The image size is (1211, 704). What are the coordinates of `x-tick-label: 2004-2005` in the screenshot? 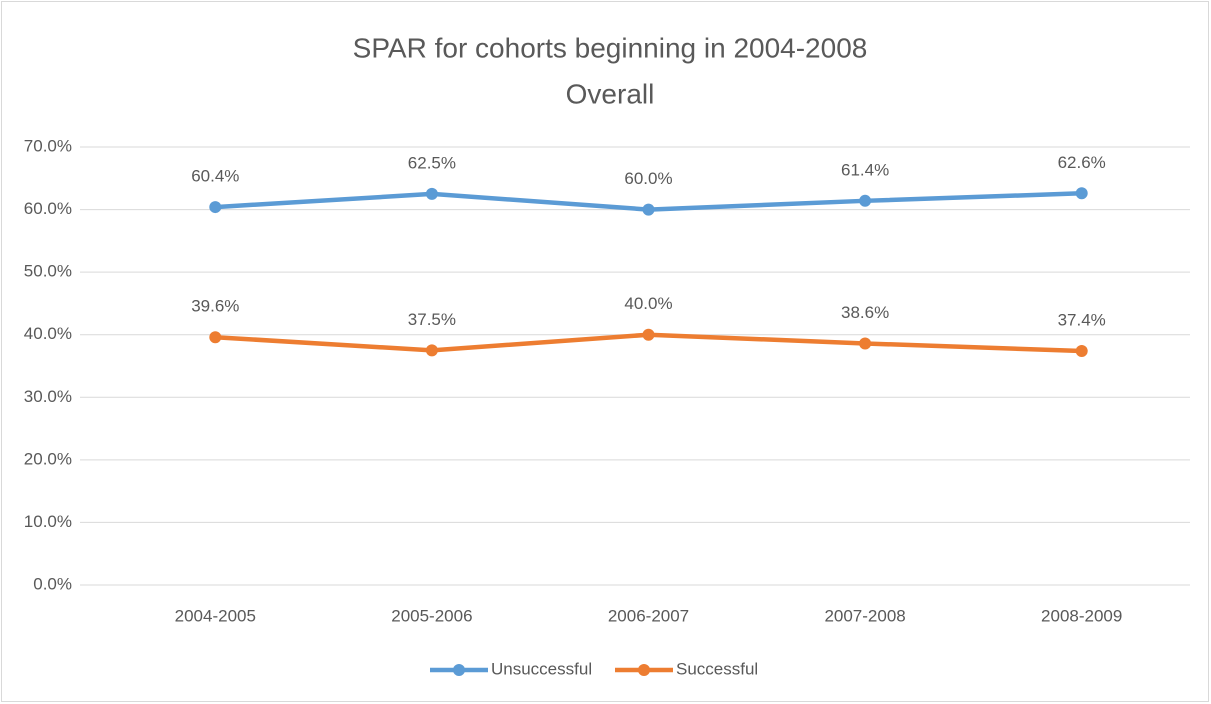 It's located at (215, 615).